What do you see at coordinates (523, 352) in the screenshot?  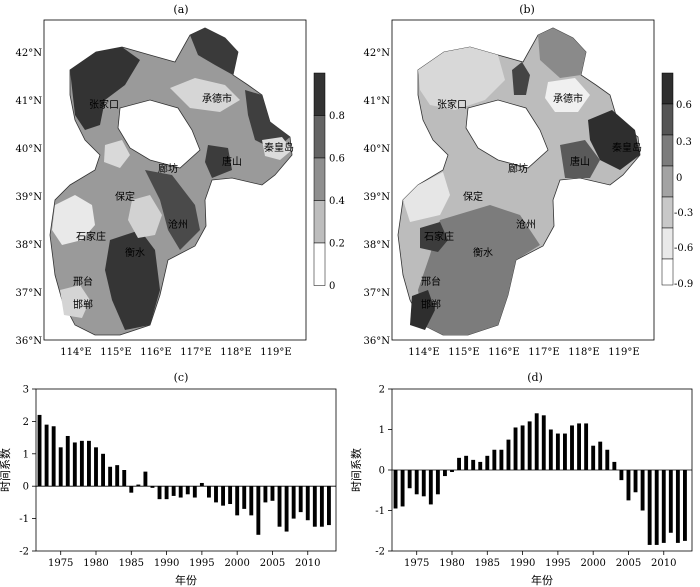 I see `lon-axis-b: 114°E 115°E 116°E 117°E 118°E 119°E` at bounding box center [523, 352].